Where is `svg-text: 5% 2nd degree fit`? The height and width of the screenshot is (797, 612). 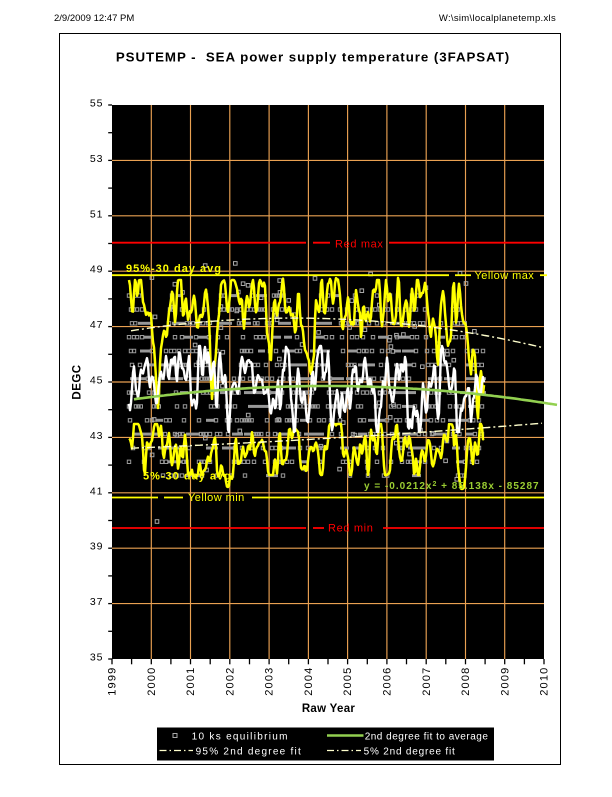 svg-text: 5% 2nd degree fit is located at coordinates (410, 752).